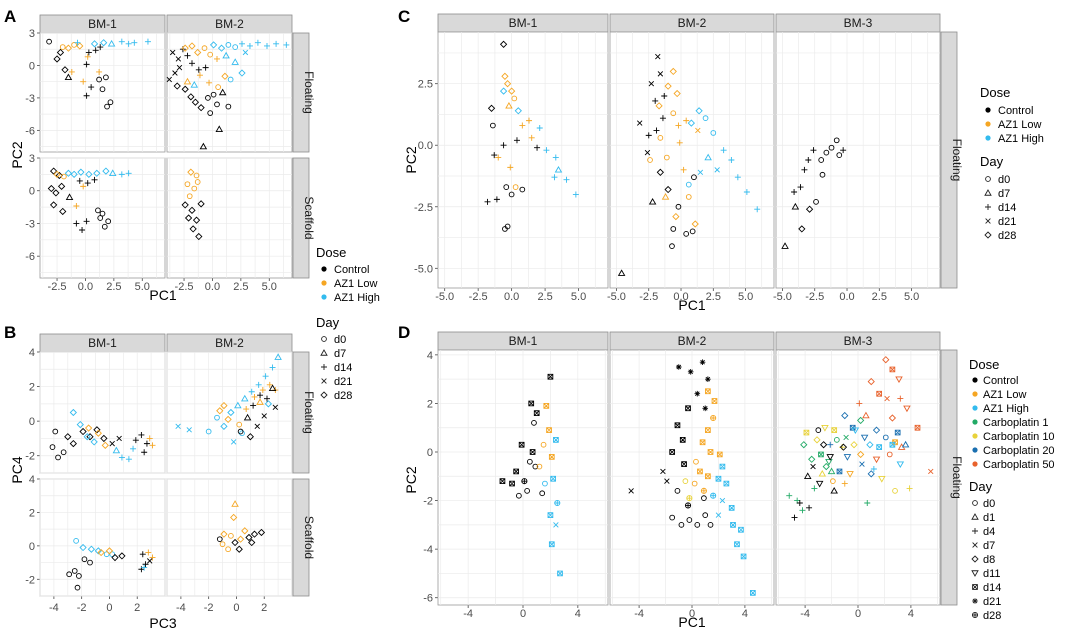  I want to click on panel-label-b: B, so click(10, 332).